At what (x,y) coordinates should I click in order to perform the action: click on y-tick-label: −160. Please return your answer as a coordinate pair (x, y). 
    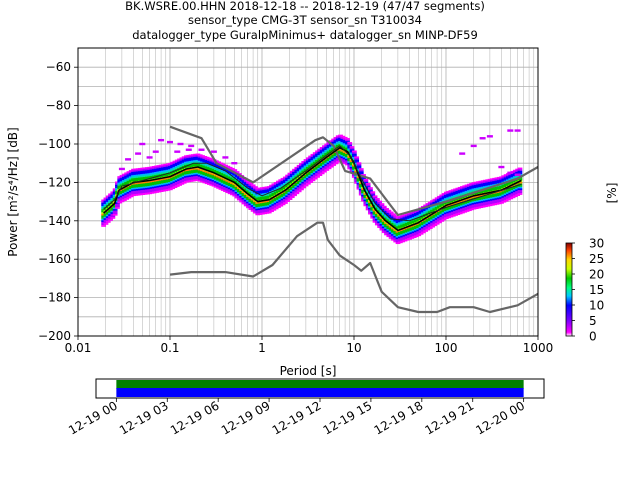
    Looking at the image, I should click on (54, 259).